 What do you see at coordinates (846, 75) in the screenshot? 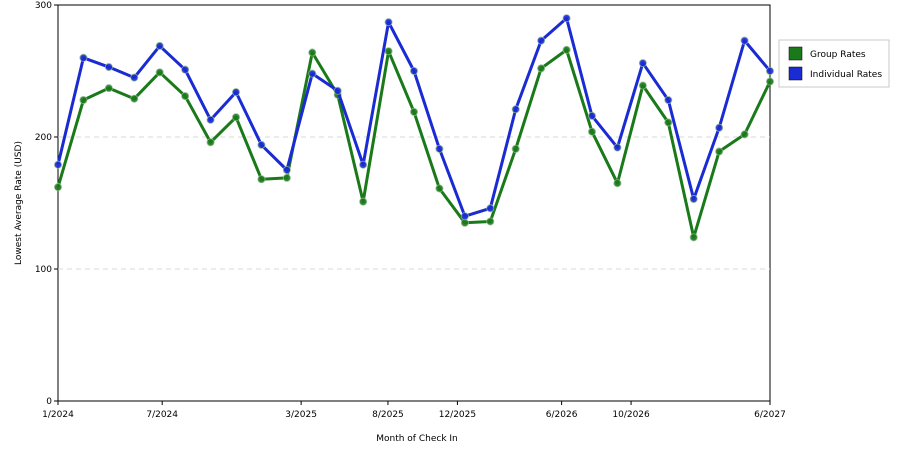
I see `legend-label: Individual Rates` at bounding box center [846, 75].